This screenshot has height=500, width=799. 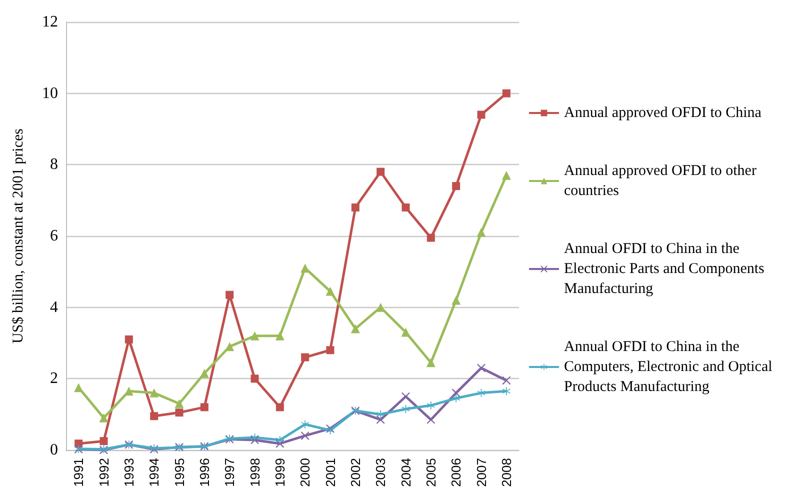 I want to click on x-tick-label: 1995, so click(x=179, y=472).